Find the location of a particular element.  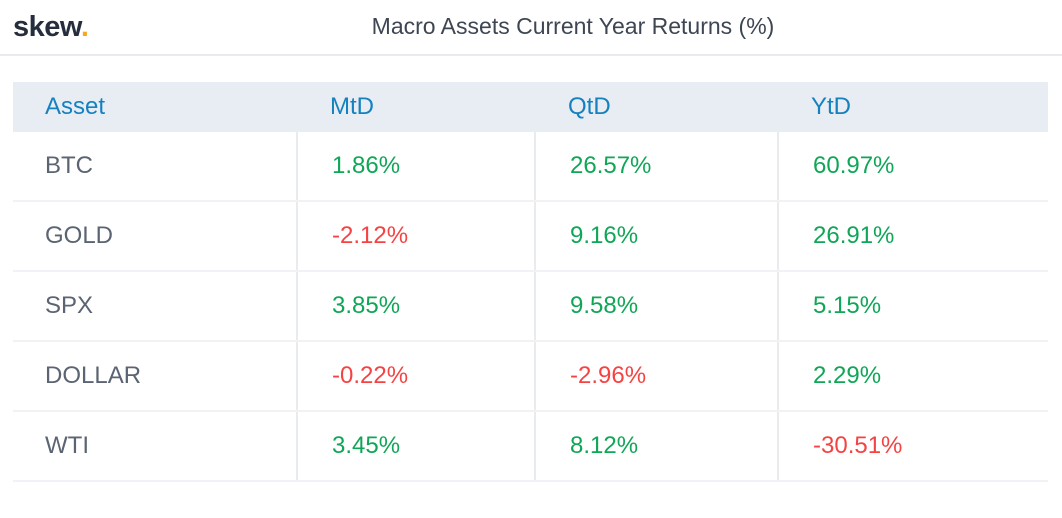

column-header-ytd: YtD is located at coordinates (831, 106).